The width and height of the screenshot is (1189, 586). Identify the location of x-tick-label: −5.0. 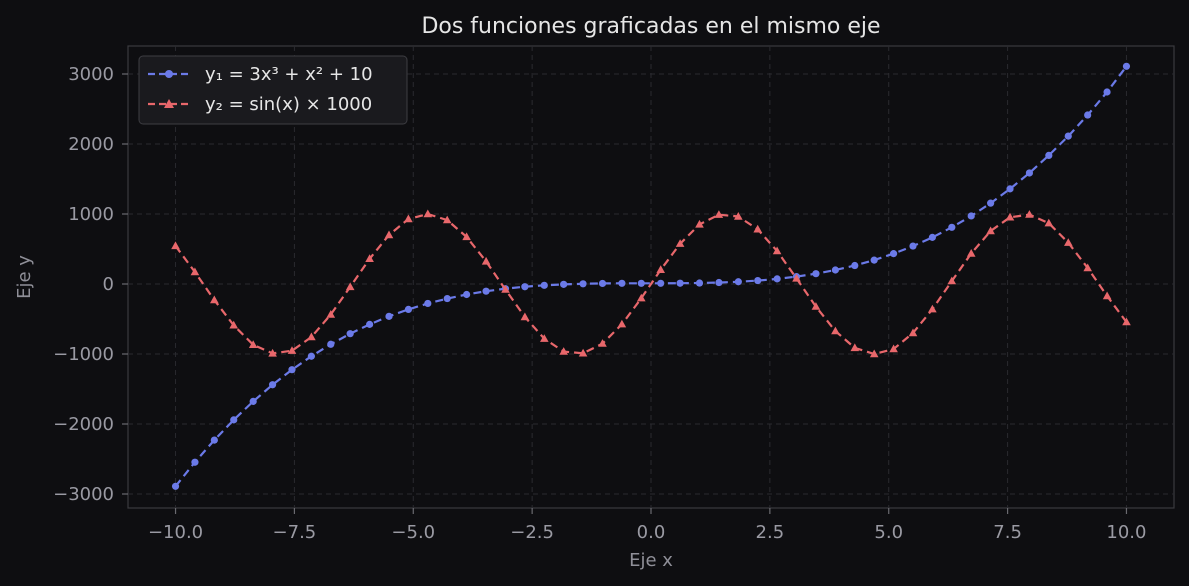
(413, 532).